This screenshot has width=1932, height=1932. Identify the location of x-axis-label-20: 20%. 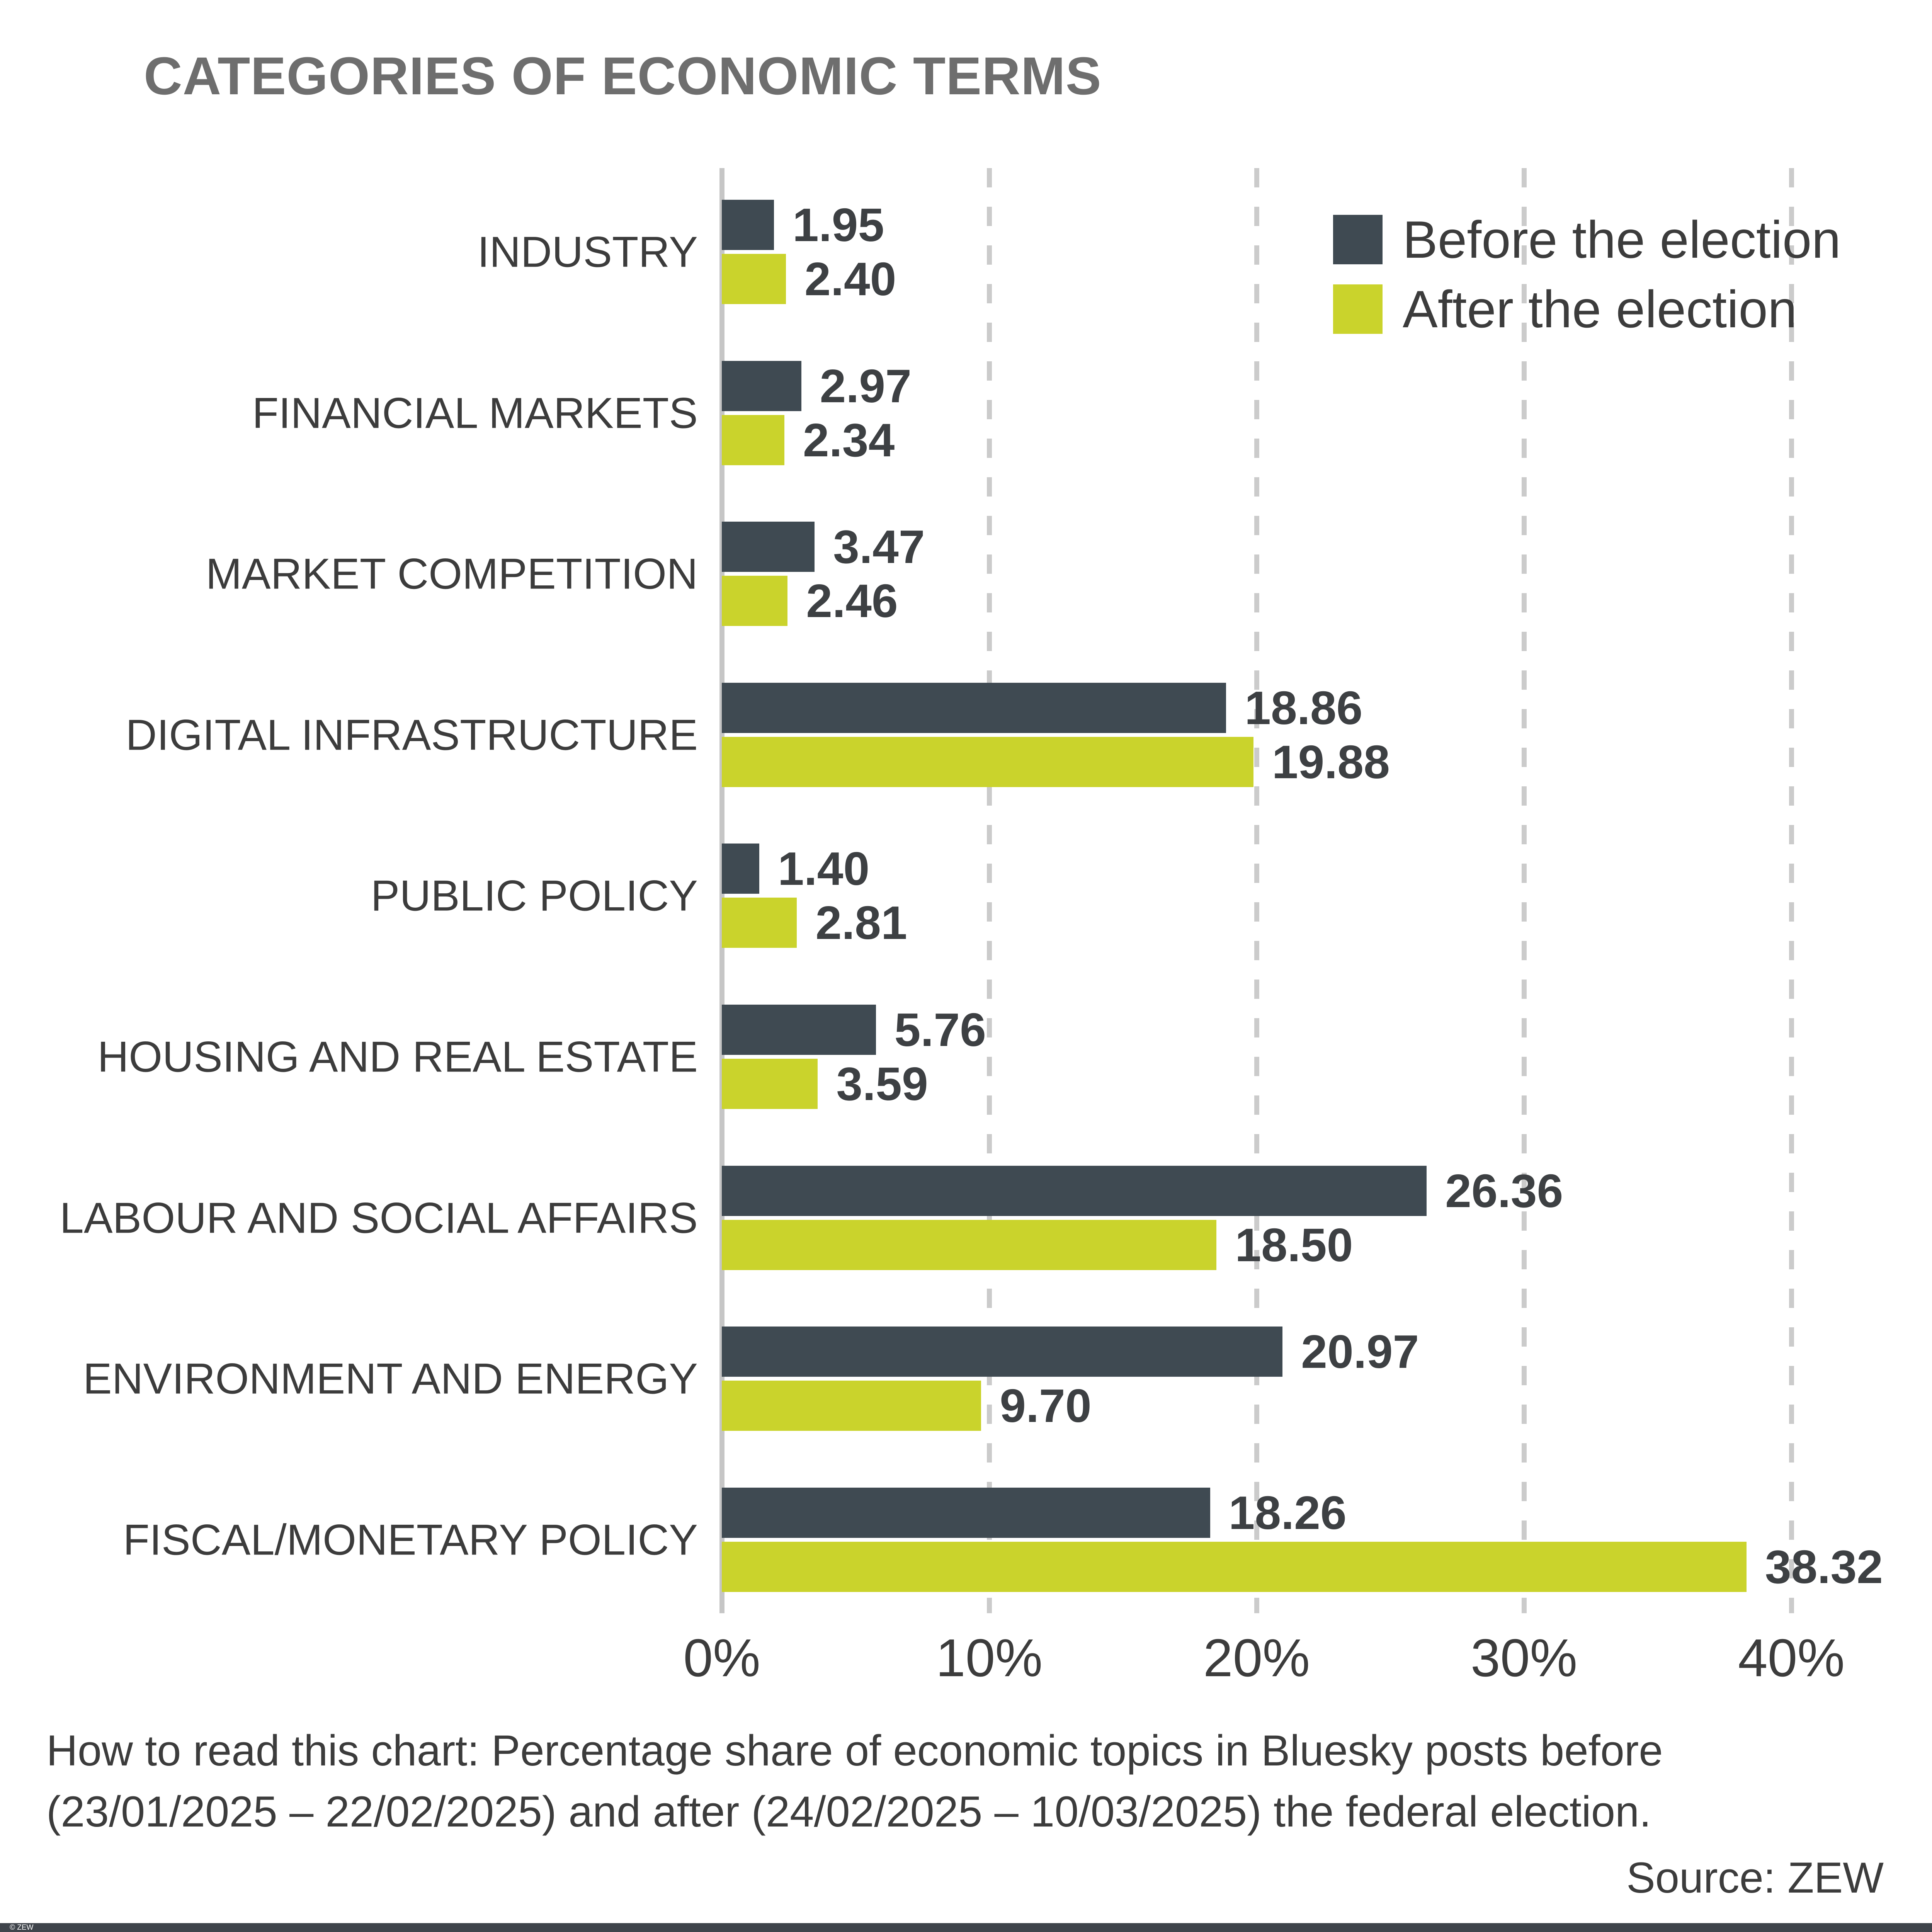
(1256, 1658).